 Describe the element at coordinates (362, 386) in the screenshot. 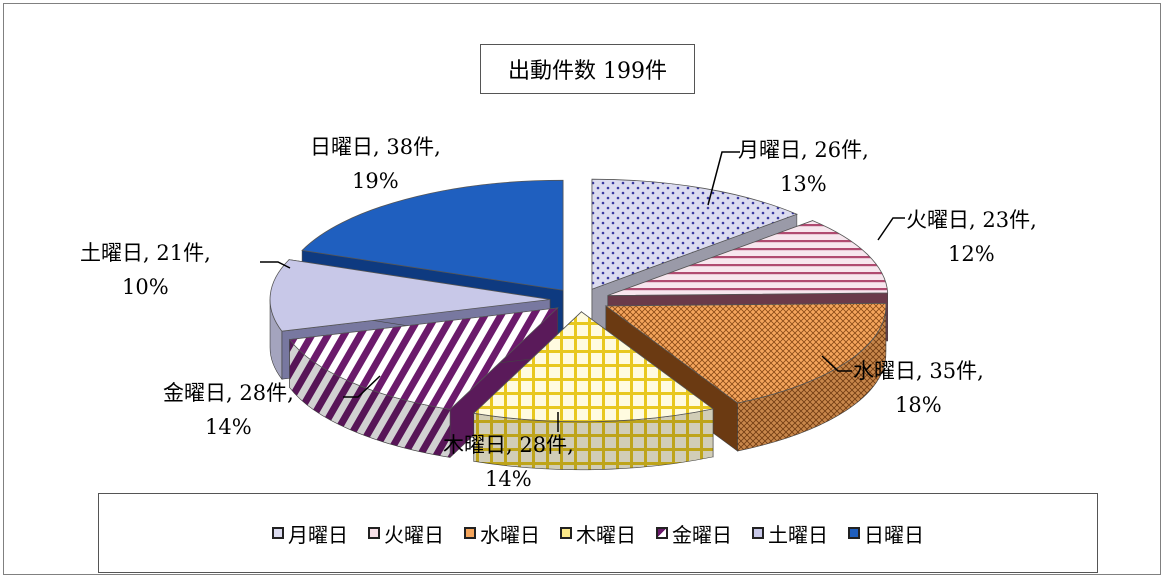

I see `leader-line-fri` at that location.